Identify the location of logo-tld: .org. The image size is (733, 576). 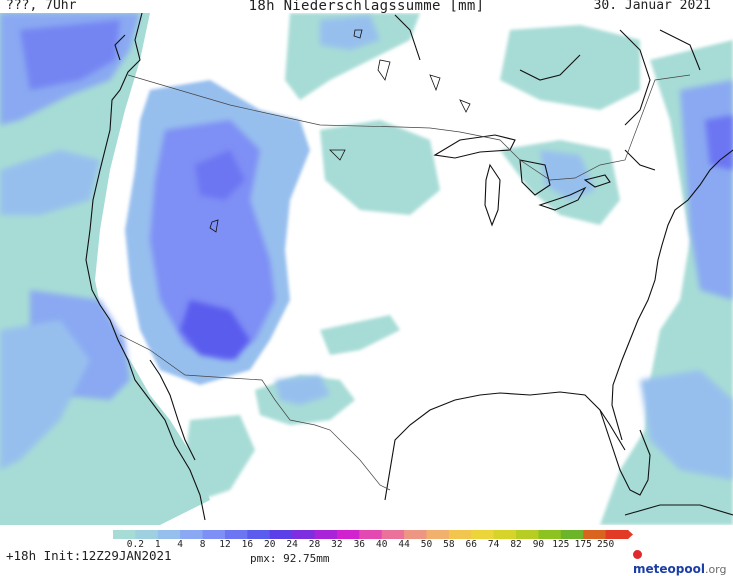
(715, 569).